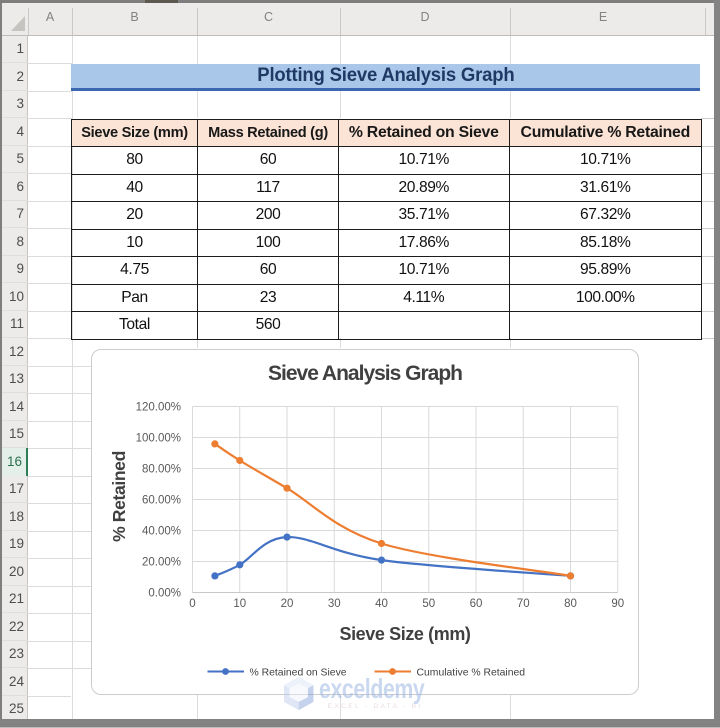 The height and width of the screenshot is (728, 720). Describe the element at coordinates (475, 604) in the screenshot. I see `svg-text: 60` at that location.